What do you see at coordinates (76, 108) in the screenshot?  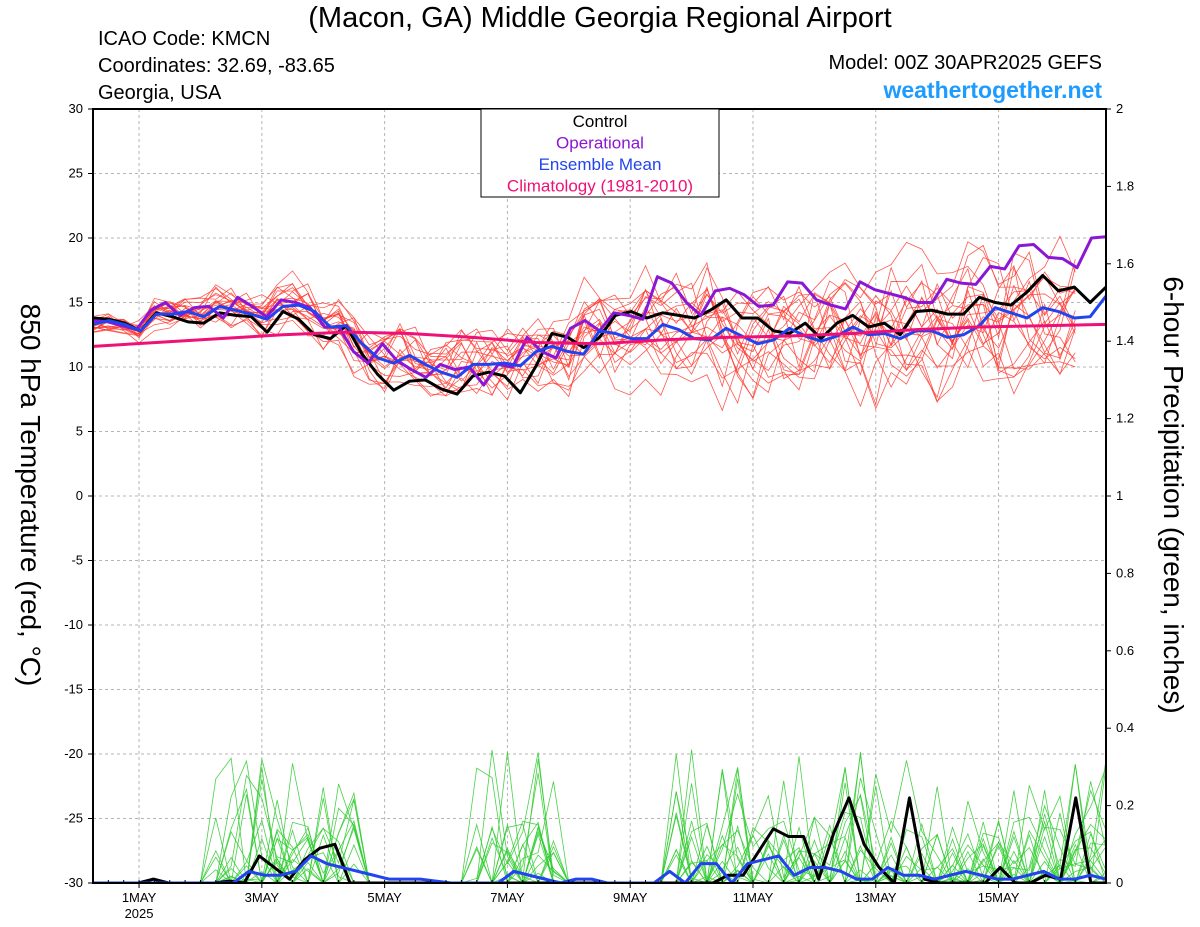 I see `y-tick-label: 30` at bounding box center [76, 108].